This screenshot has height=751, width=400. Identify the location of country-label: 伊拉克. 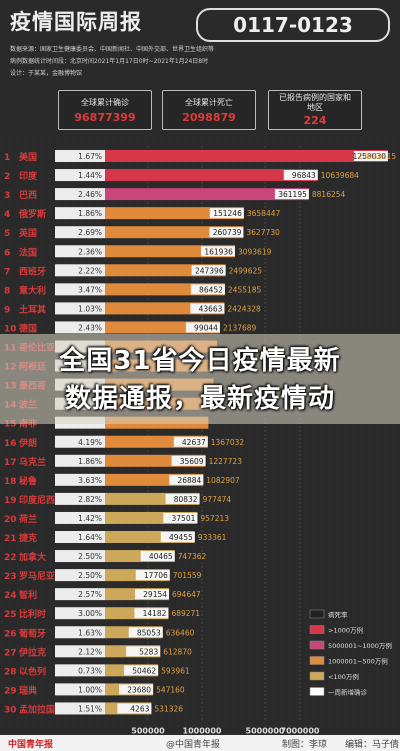
(32, 652).